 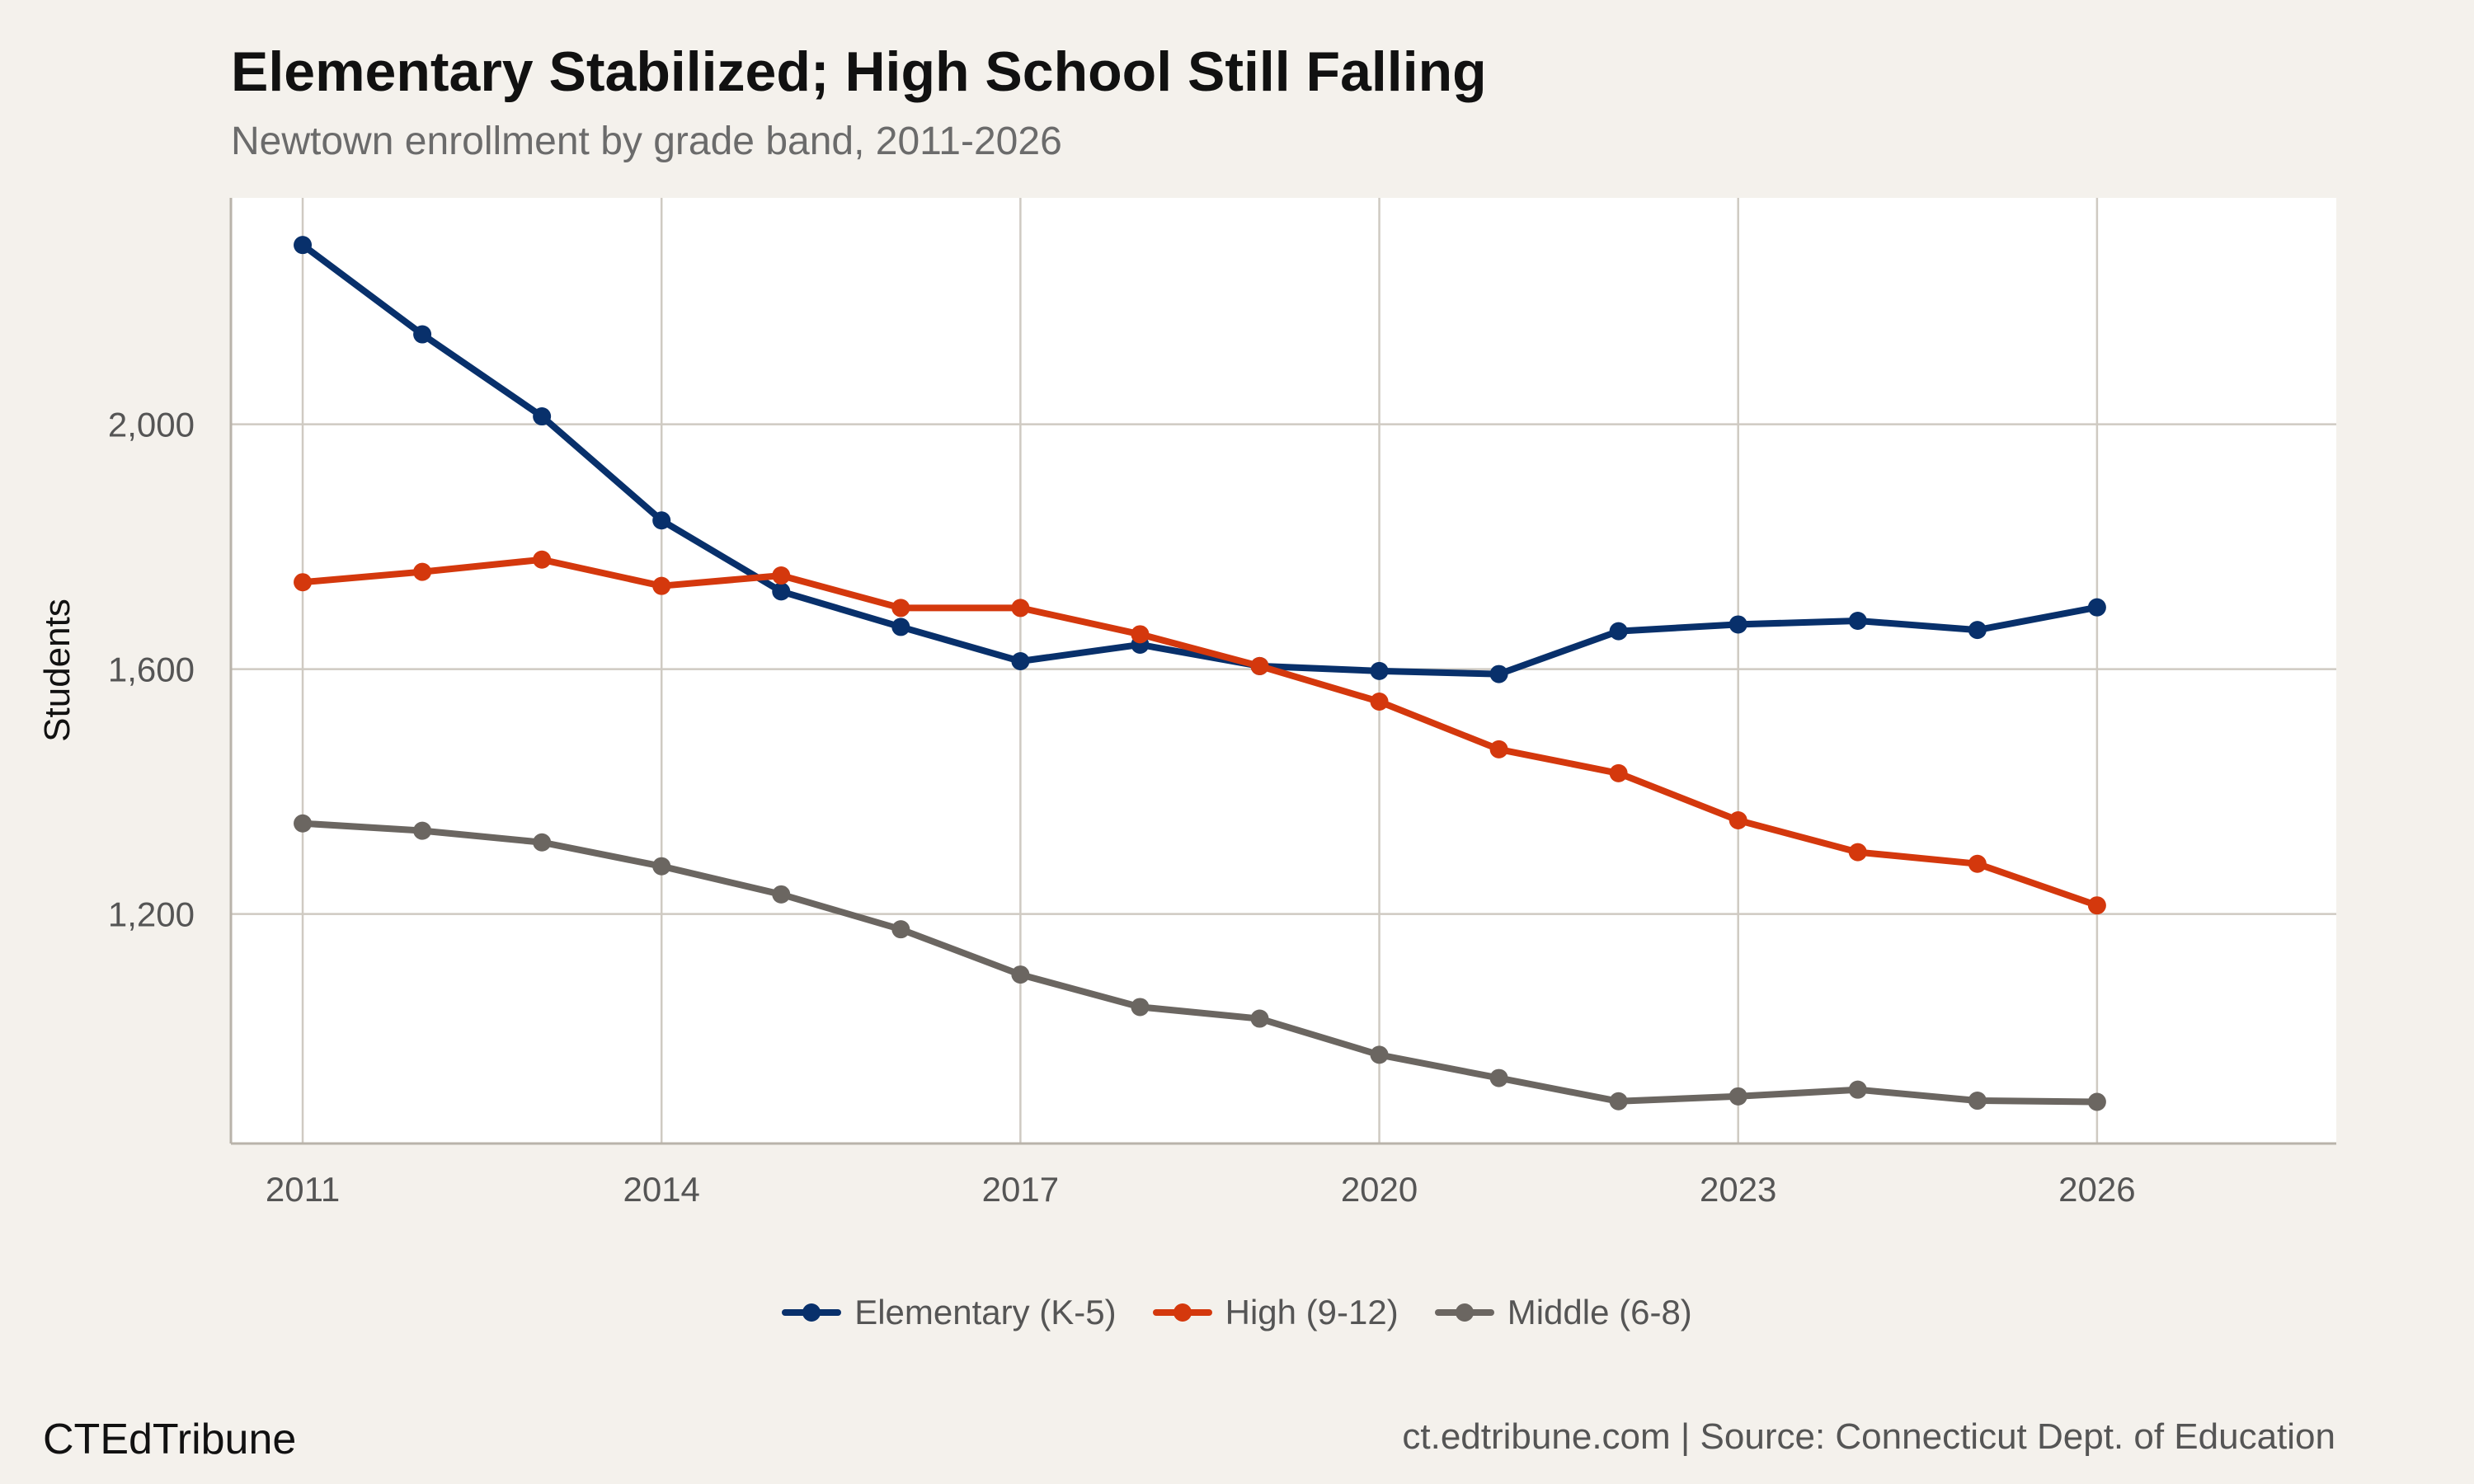 I want to click on legend-key-middle, so click(x=1464, y=1312).